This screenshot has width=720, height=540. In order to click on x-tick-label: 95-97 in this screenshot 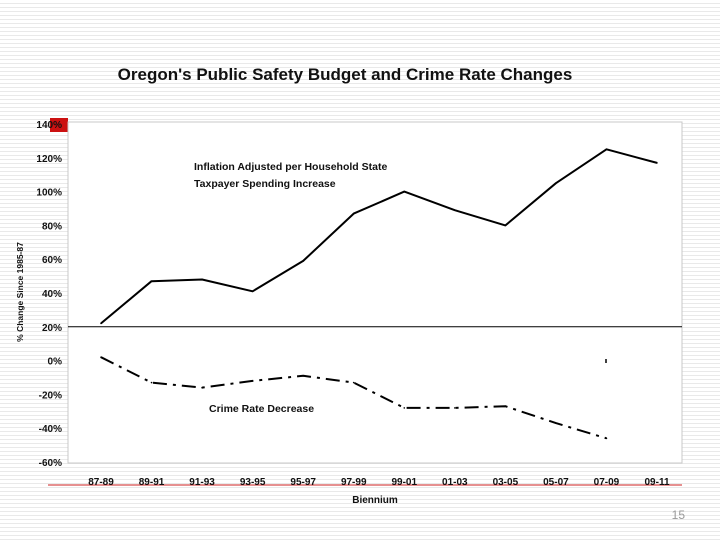, I will do `click(303, 482)`.